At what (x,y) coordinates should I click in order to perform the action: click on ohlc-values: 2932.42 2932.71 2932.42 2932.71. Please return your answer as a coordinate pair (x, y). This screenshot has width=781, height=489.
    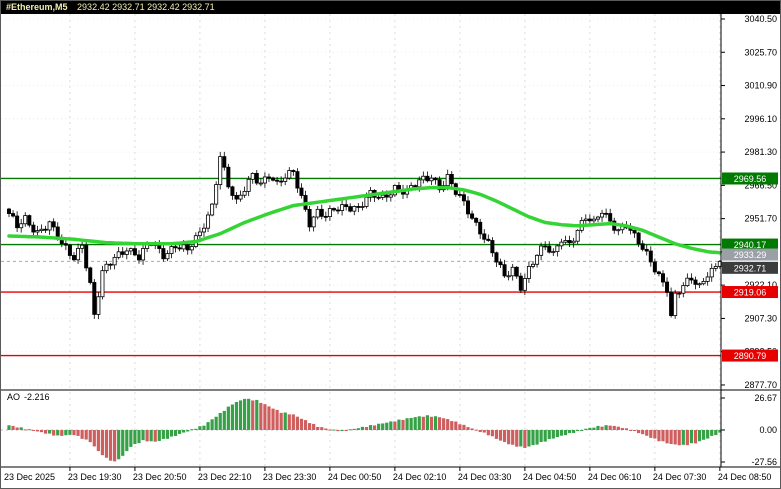
    Looking at the image, I should click on (146, 7).